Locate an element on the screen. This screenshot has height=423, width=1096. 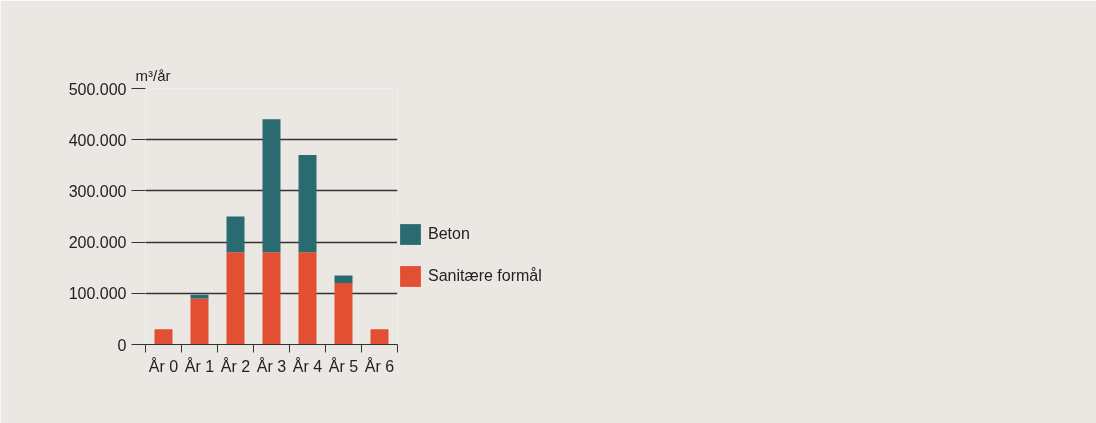
x-tick-label: År 5 is located at coordinates (343, 365).